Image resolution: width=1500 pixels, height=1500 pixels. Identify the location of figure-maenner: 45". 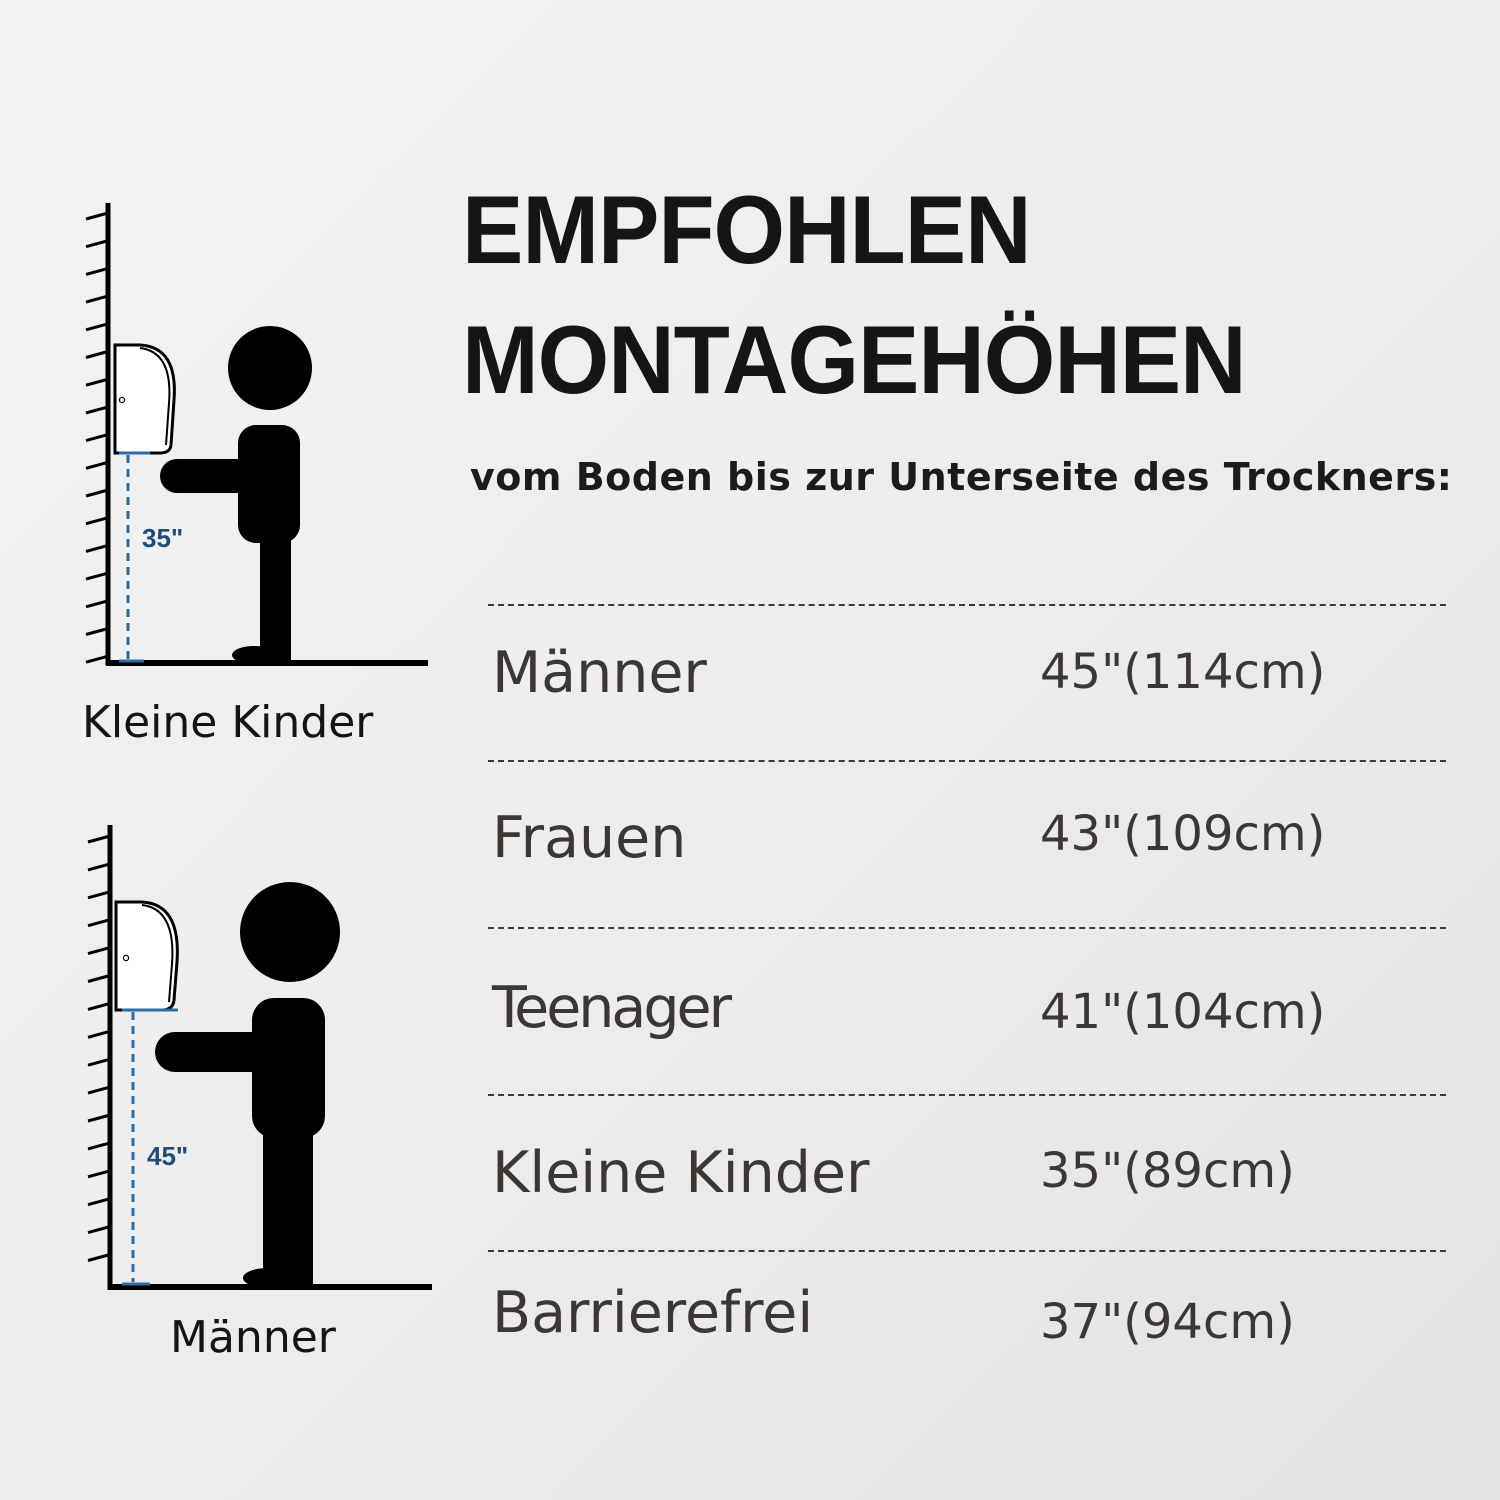
(259, 1057).